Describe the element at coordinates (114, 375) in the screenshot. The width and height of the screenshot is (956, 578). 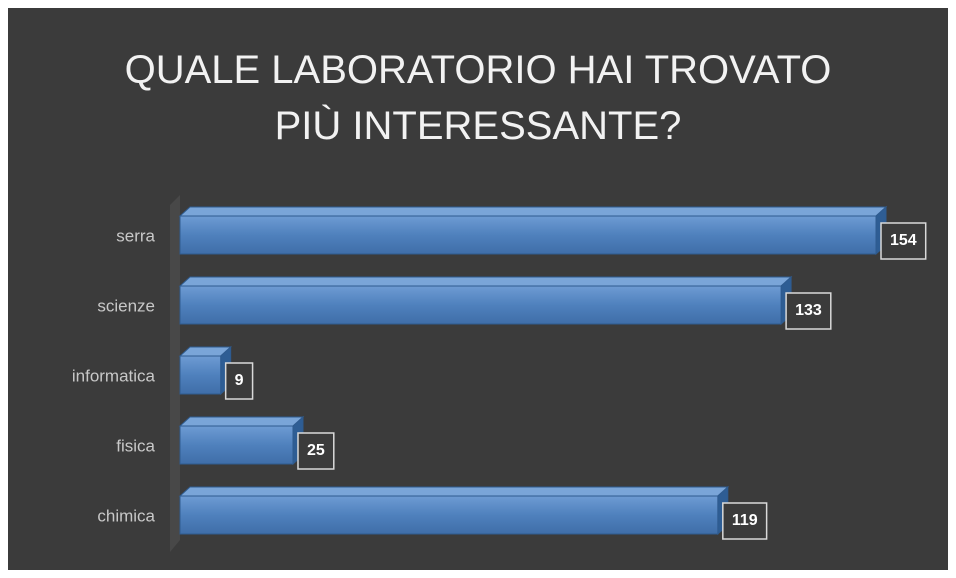
I see `y-tick-label: informatica` at that location.